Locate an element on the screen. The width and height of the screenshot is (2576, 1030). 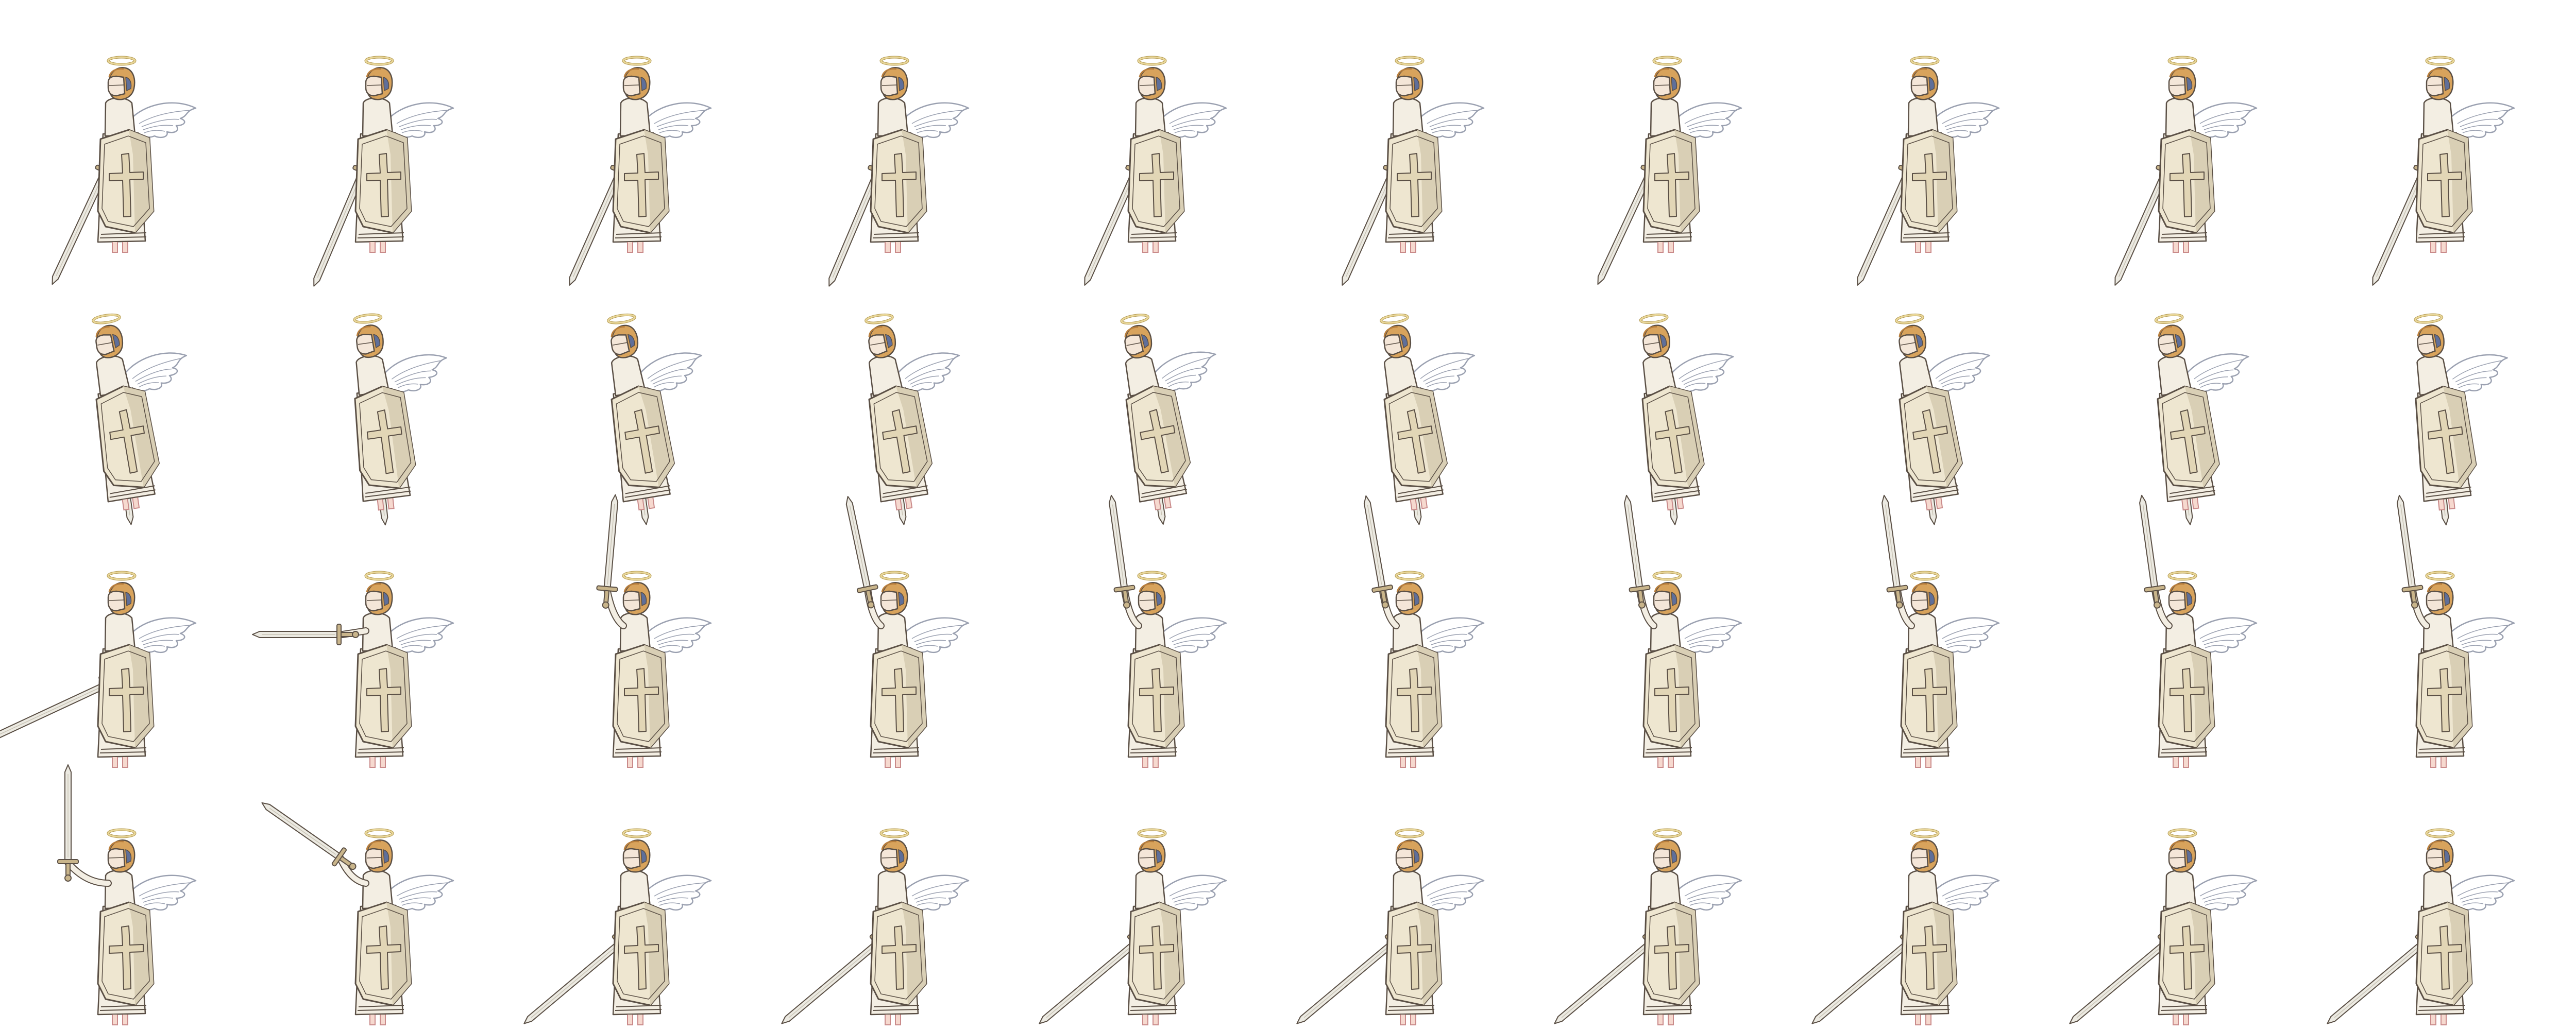
wing-outline is located at coordinates (2216, 373).